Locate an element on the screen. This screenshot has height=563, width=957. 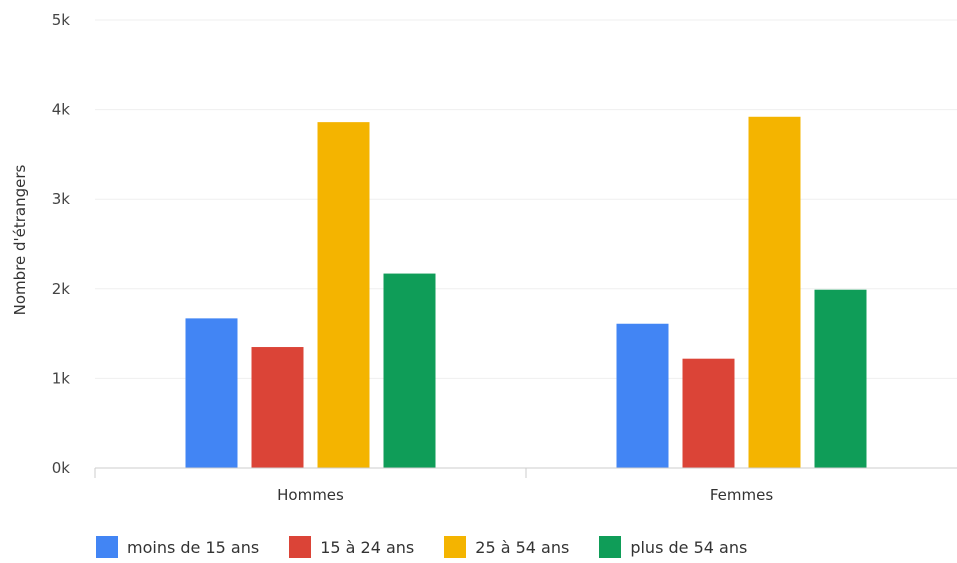
legend-item: moins de 15 ans is located at coordinates (177, 547).